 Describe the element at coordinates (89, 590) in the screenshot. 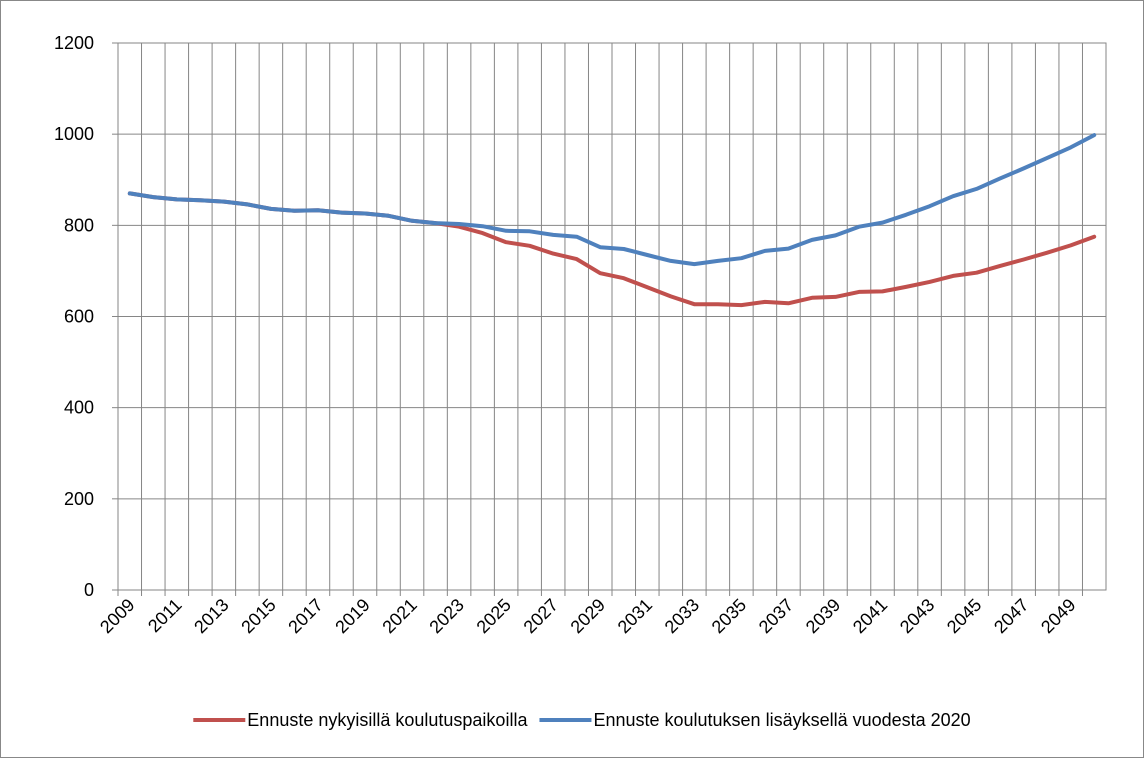

I see `y-tick-label: 0` at that location.